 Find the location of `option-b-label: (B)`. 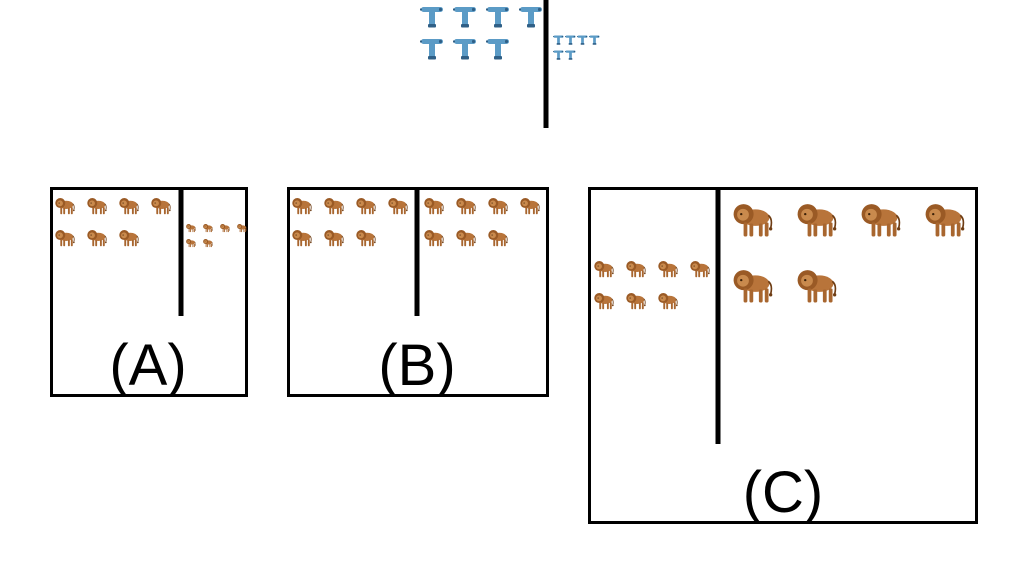

option-b-label: (B) is located at coordinates (416, 365).